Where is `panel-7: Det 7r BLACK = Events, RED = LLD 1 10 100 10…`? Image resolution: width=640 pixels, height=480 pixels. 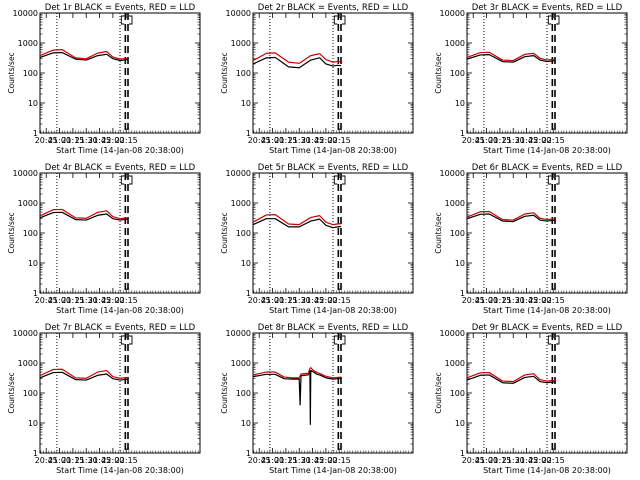
panel-7: Det 7r BLACK = Events, RED = LLD 1 10 100 10… is located at coordinates (104, 399).